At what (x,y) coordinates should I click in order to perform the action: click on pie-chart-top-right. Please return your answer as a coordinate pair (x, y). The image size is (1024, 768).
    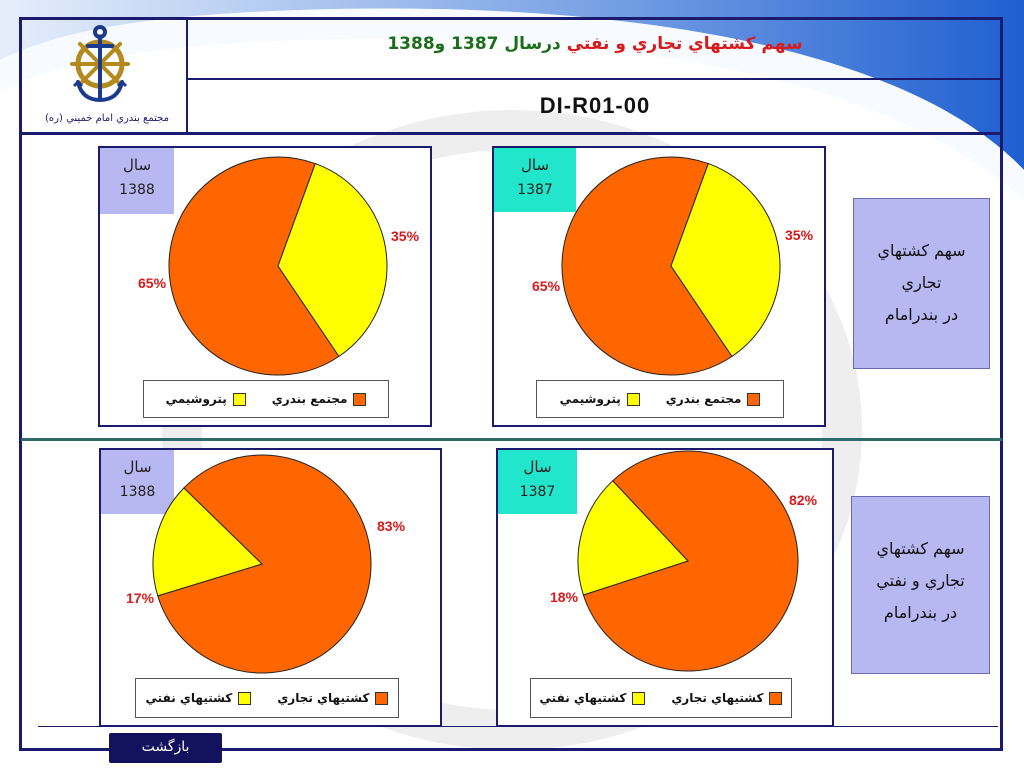
    Looking at the image, I should click on (671, 266).